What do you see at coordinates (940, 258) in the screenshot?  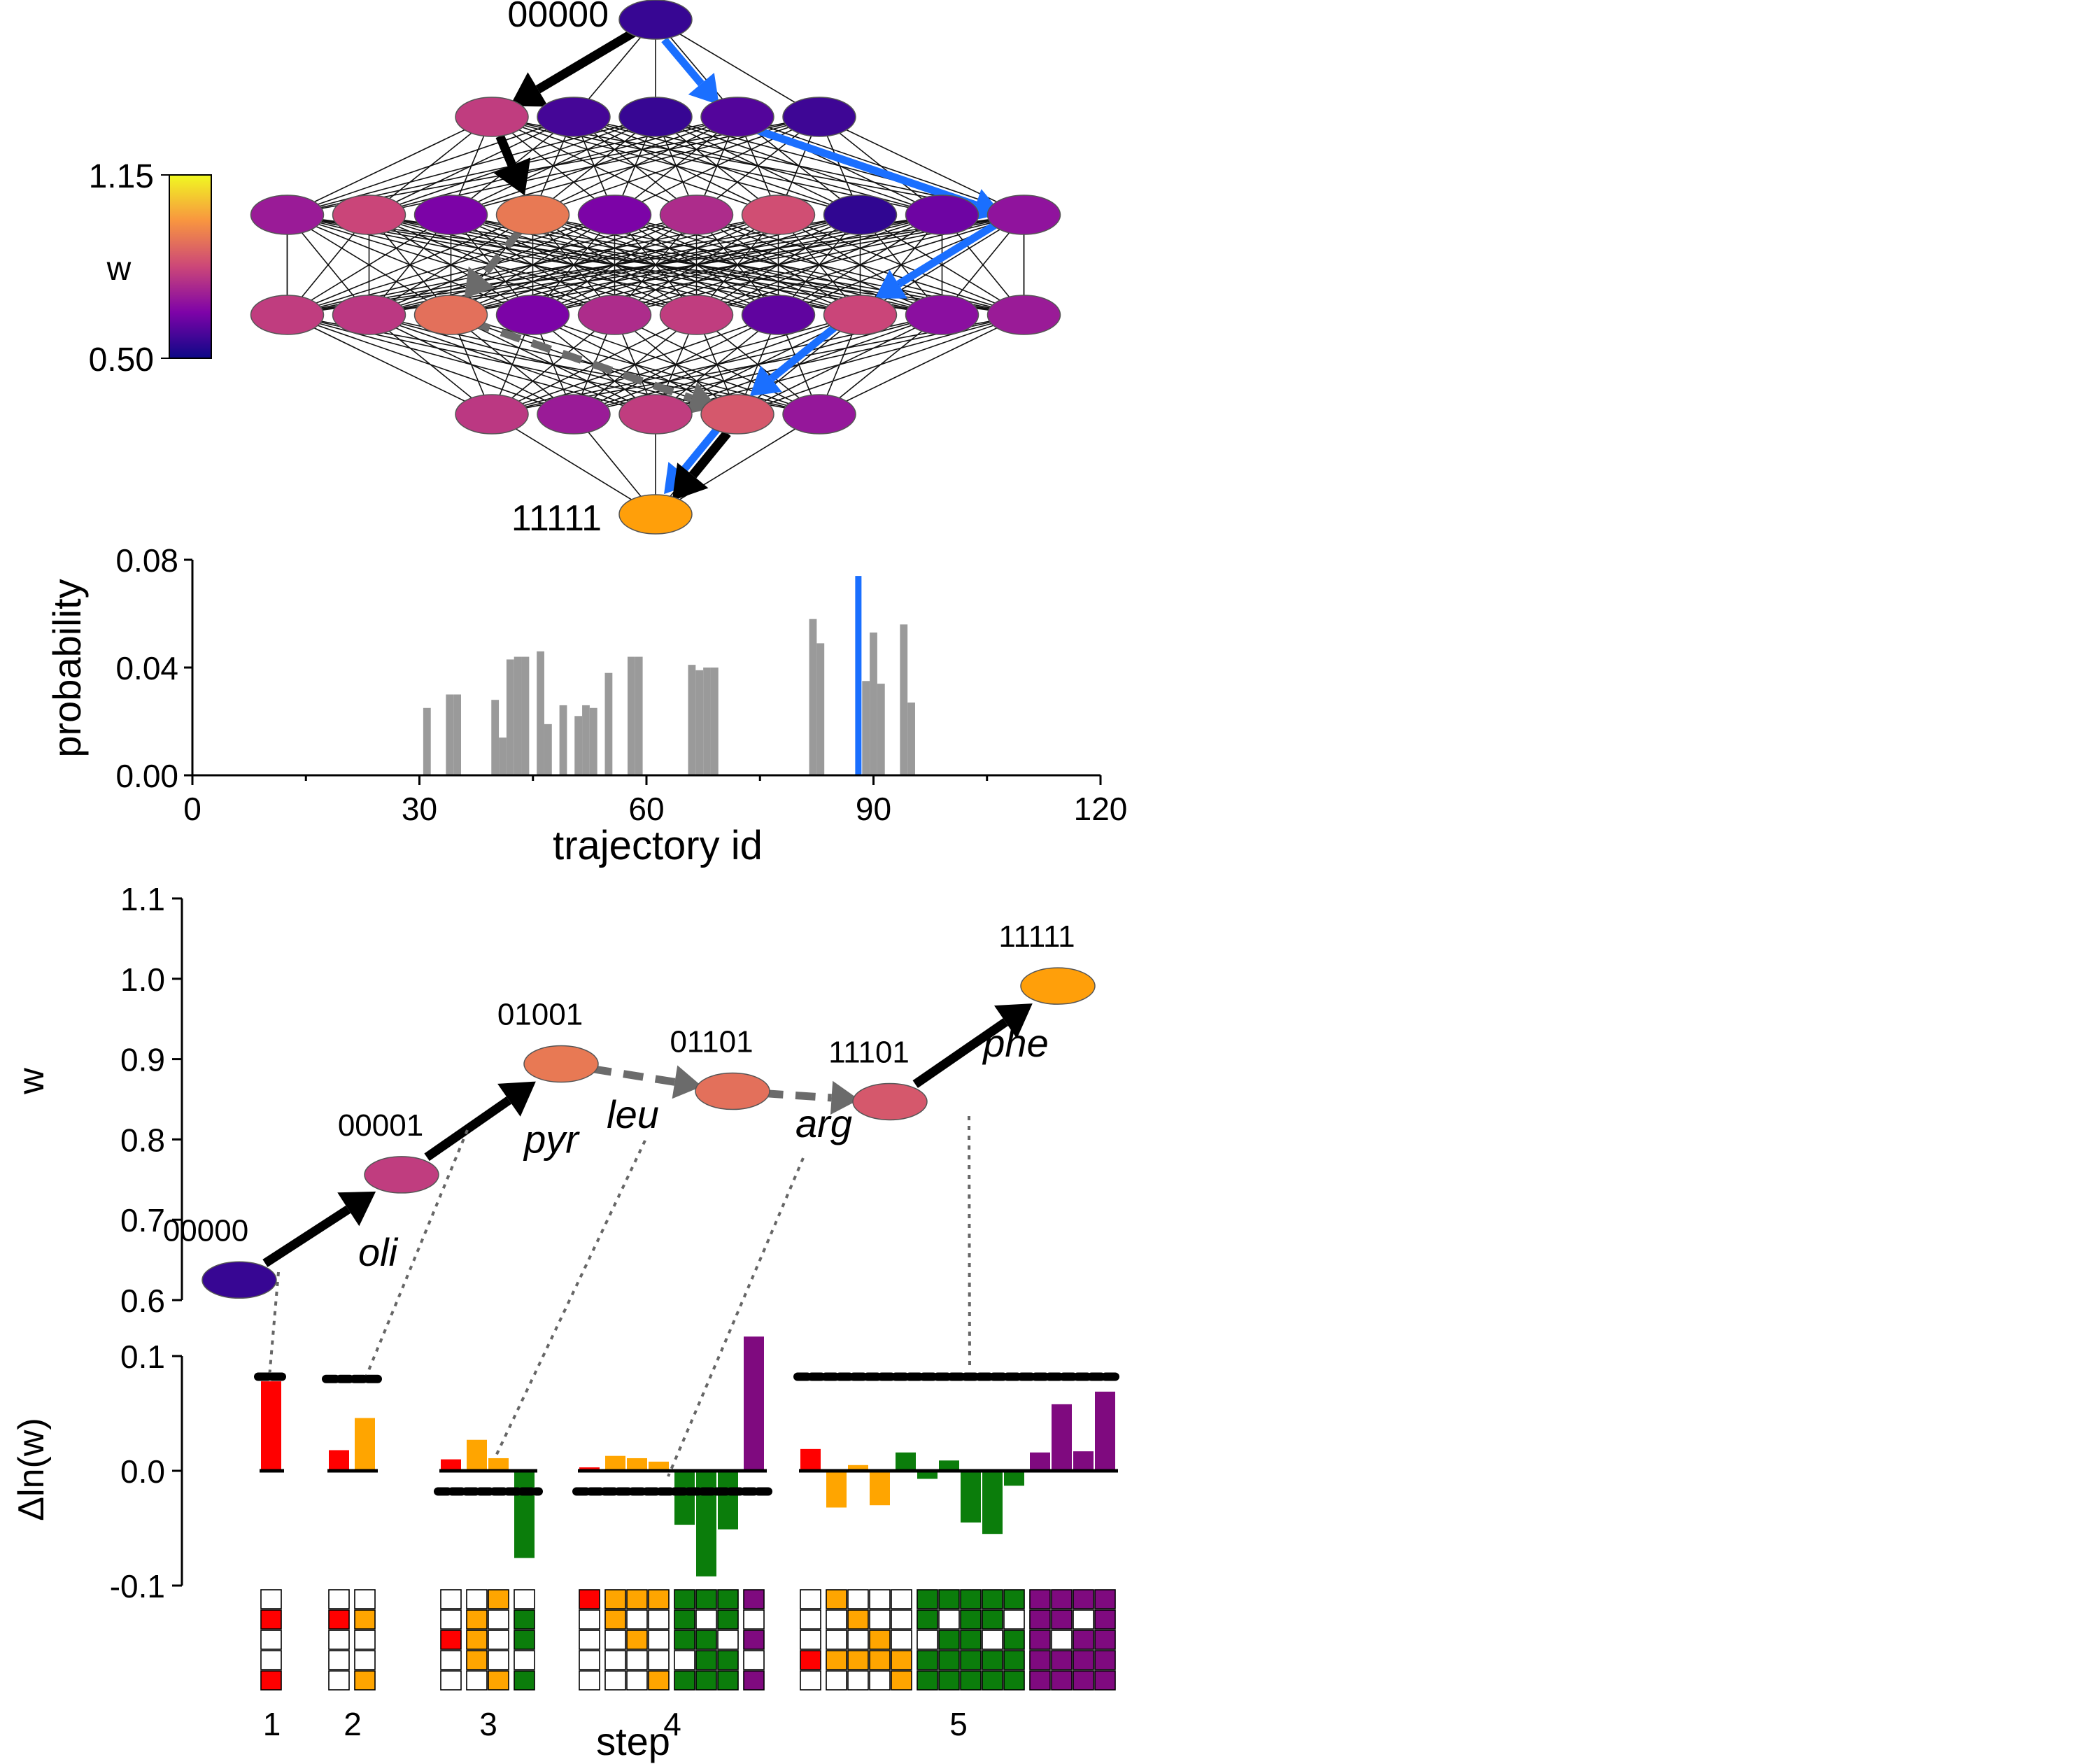 I see `highlighted-path-arrow` at bounding box center [940, 258].